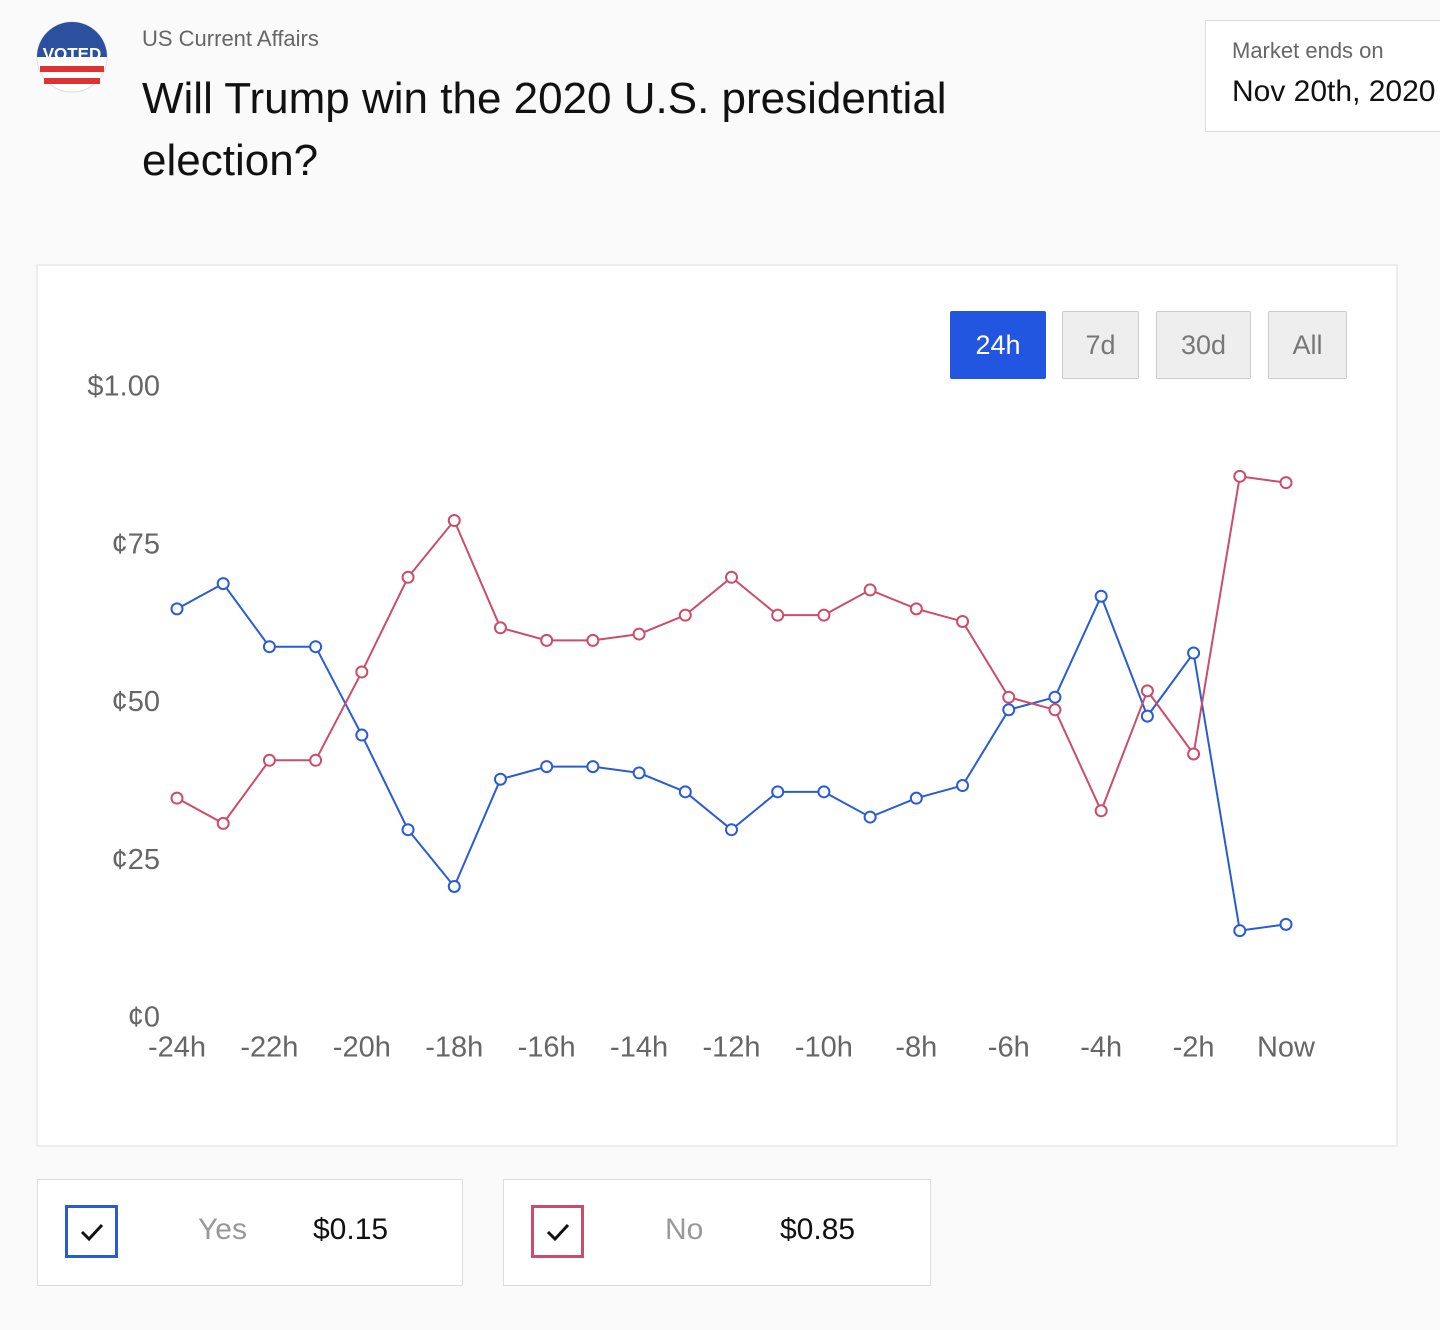 This screenshot has width=1440, height=1330. I want to click on range-button: All, so click(1307, 345).